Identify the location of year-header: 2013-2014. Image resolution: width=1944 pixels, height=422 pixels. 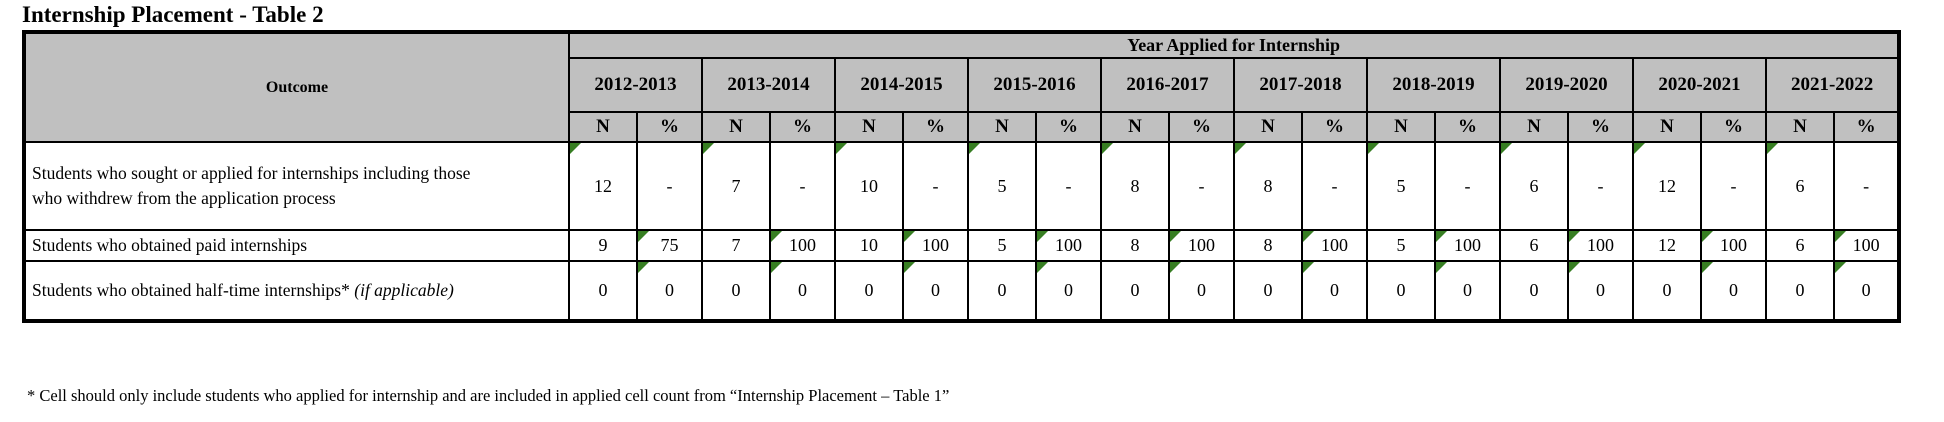
(768, 85).